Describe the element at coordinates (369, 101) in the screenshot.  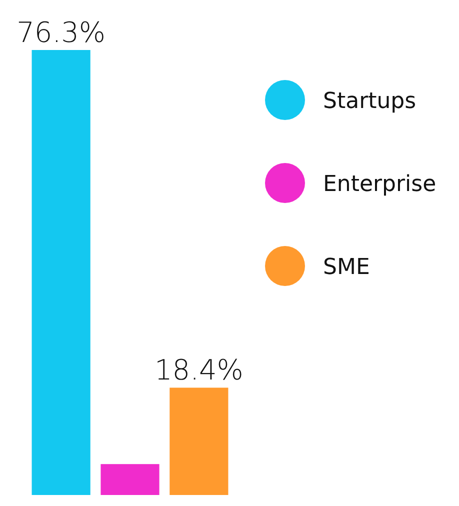
I see `legend-label: Startups` at that location.